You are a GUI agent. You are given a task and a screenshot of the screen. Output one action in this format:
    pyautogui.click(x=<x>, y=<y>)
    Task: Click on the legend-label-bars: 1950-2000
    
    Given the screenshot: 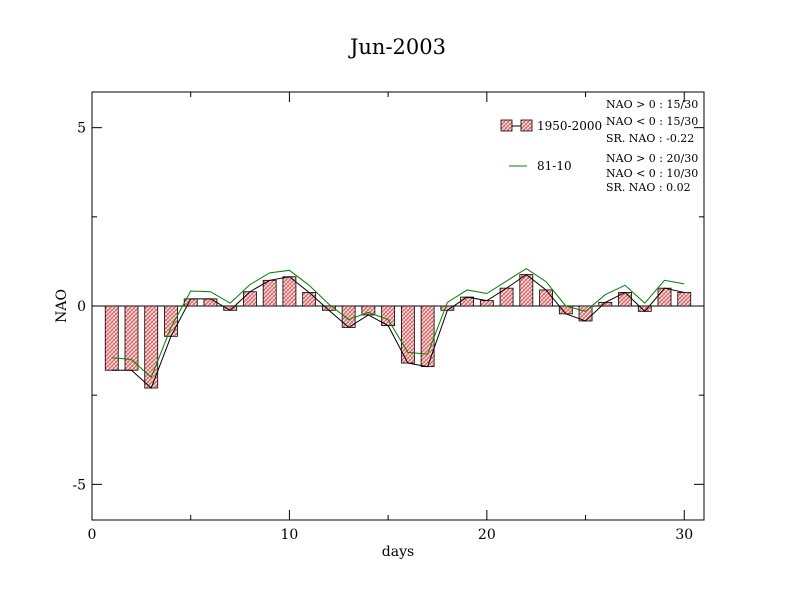 What is the action you would take?
    pyautogui.click(x=569, y=126)
    